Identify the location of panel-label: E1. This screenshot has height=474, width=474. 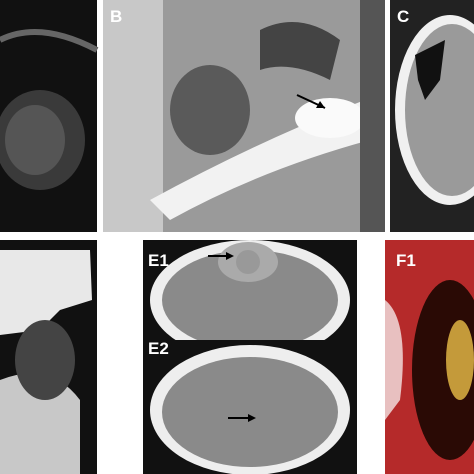
(158, 260).